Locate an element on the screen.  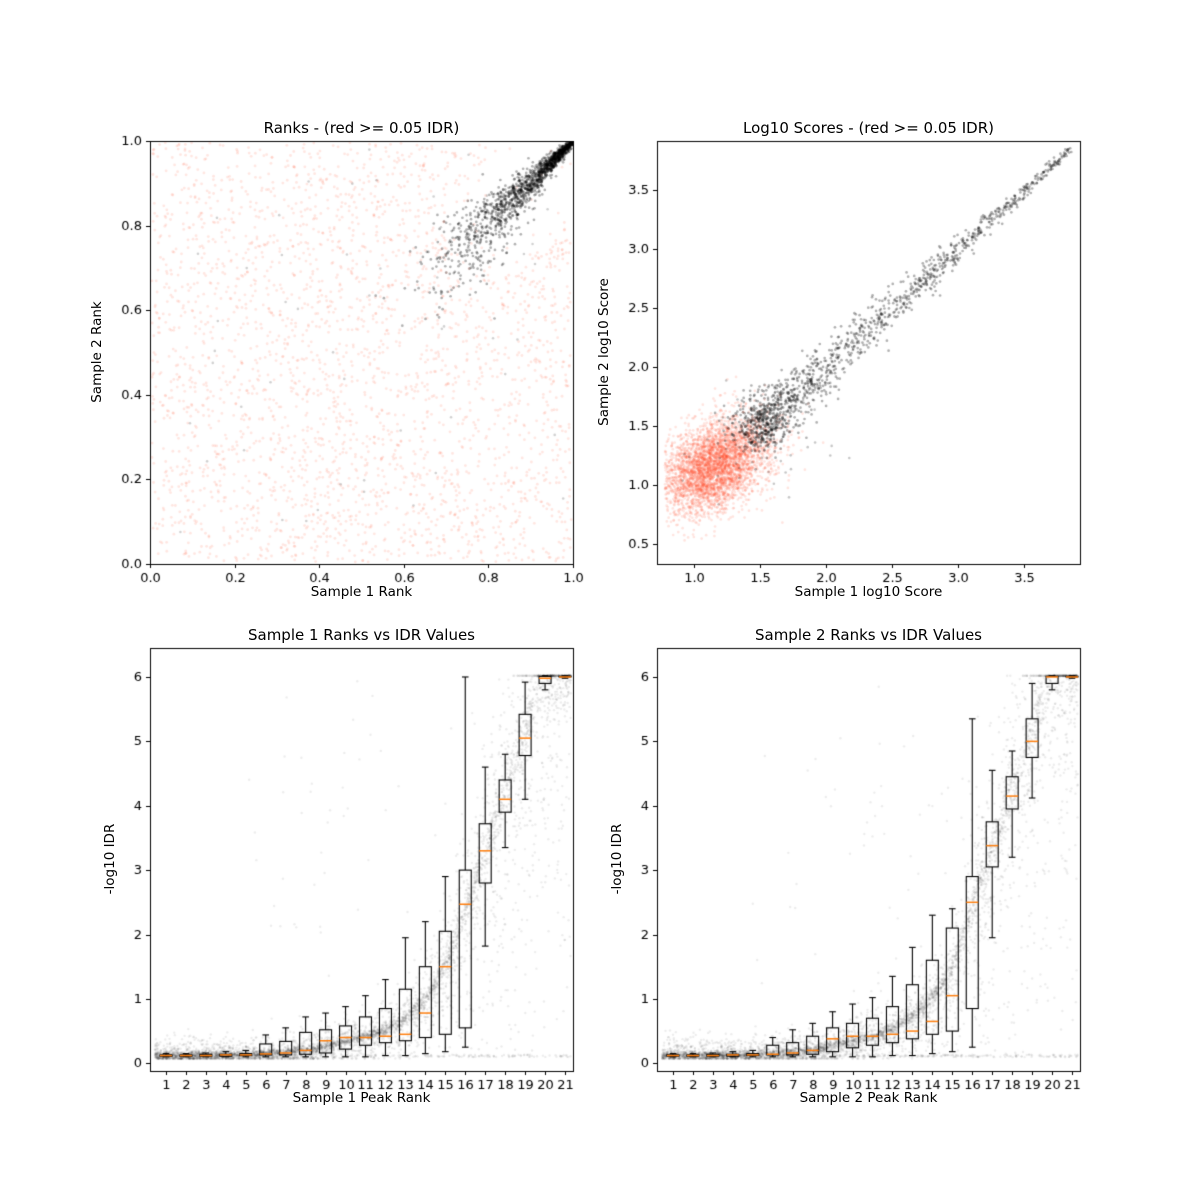
ylabel-log10-scores-plot: Sample 2 log10 Score is located at coordinates (604, 352).